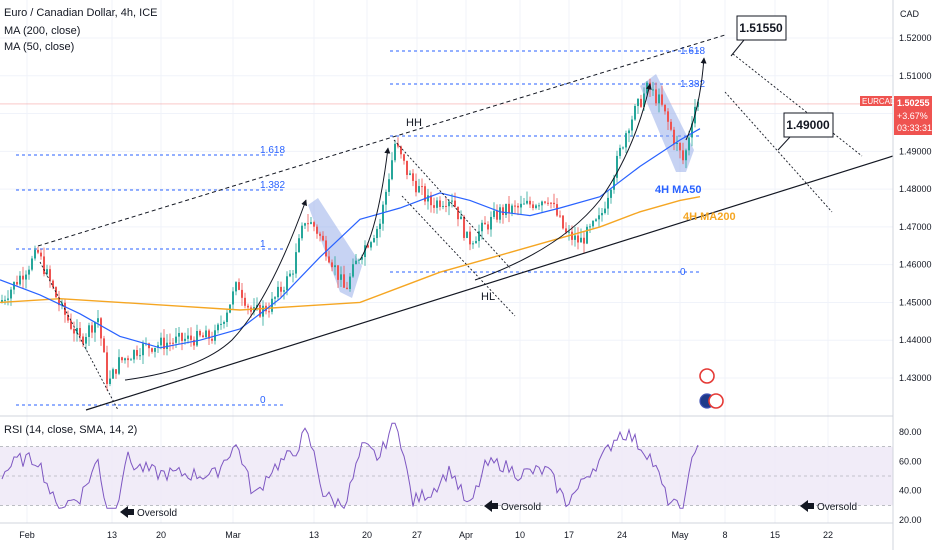 Image resolution: width=932 pixels, height=550 pixels. I want to click on price-tick: 1.52000, so click(915, 38).